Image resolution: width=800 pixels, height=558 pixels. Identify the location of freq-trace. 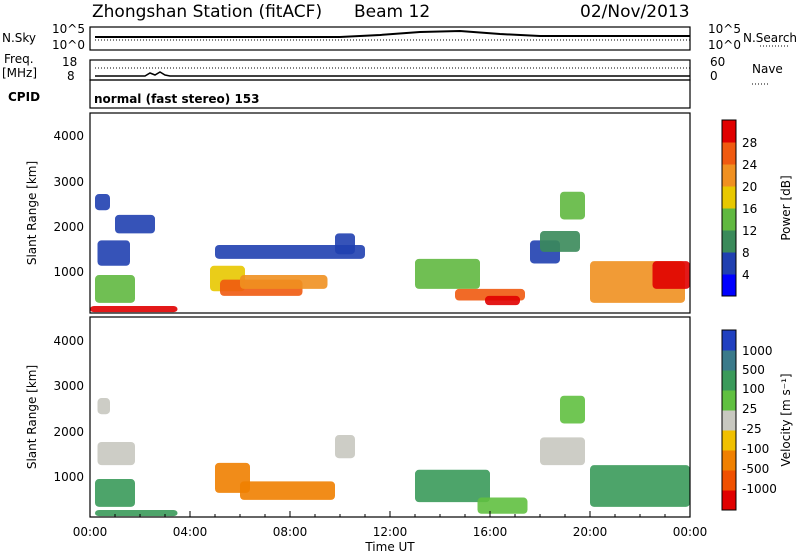
(392, 74).